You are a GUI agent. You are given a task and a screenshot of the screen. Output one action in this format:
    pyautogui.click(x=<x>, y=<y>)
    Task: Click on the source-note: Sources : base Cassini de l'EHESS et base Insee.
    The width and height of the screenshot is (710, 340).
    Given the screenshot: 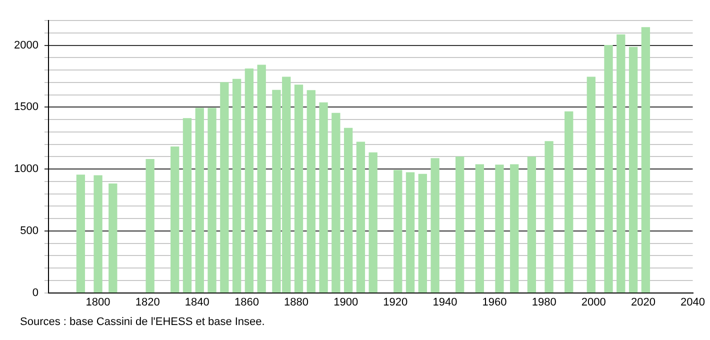 What is the action you would take?
    pyautogui.click(x=142, y=322)
    